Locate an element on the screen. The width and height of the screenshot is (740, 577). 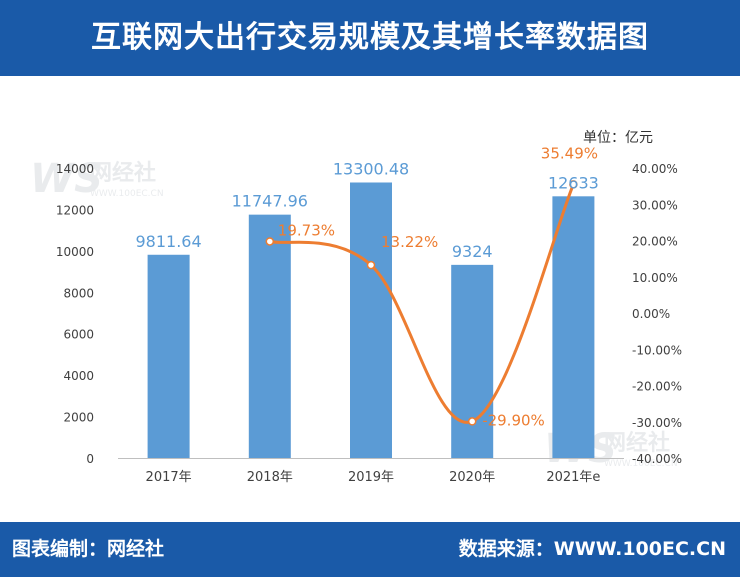
growth-point-2018年 is located at coordinates (270, 241).